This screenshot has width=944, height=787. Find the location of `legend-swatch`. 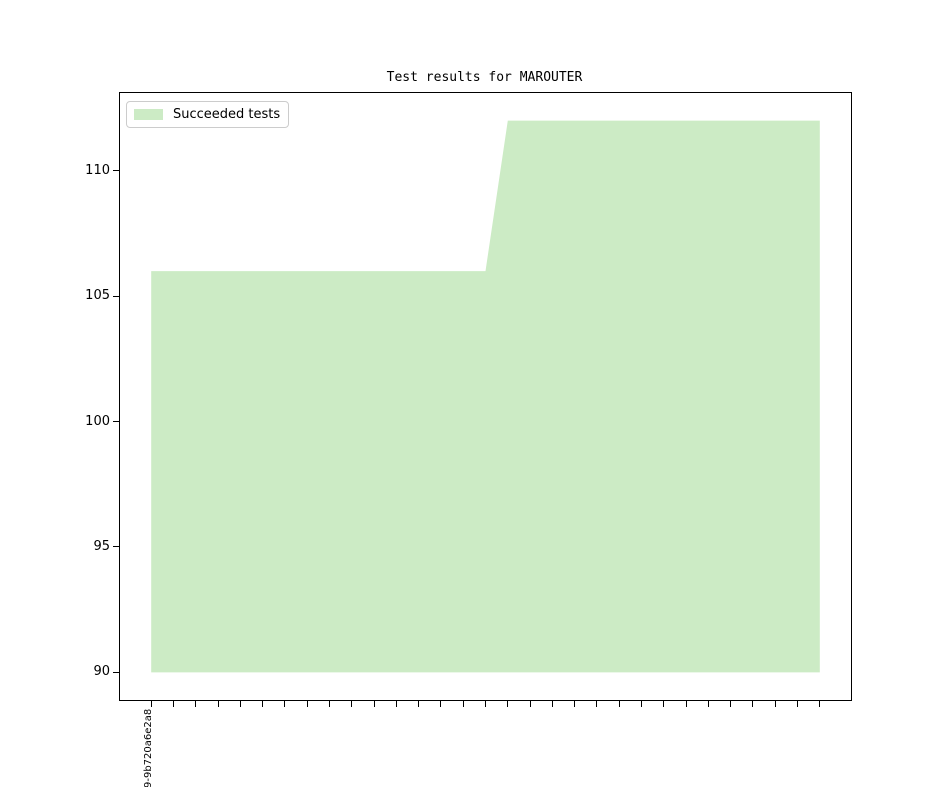

legend-swatch is located at coordinates (148, 114).